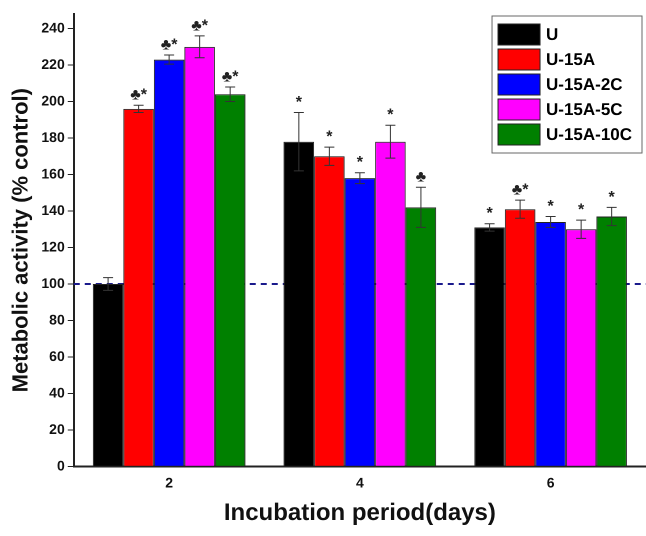 The width and height of the screenshot is (646, 536). What do you see at coordinates (53, 27) in the screenshot?
I see `y-tick-label: 240` at bounding box center [53, 27].